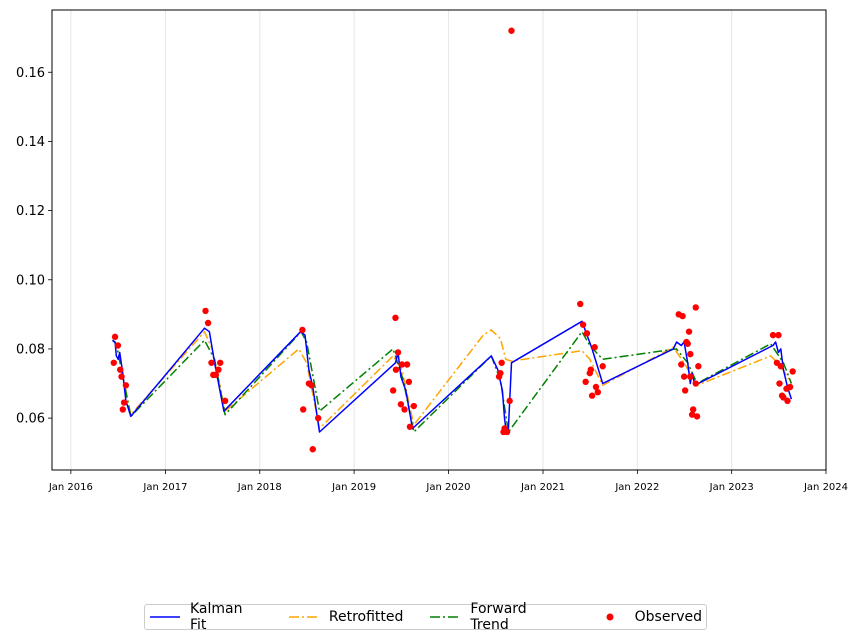  What do you see at coordinates (636, 487) in the screenshot?
I see `x-tick-label: Jan 2022` at bounding box center [636, 487].